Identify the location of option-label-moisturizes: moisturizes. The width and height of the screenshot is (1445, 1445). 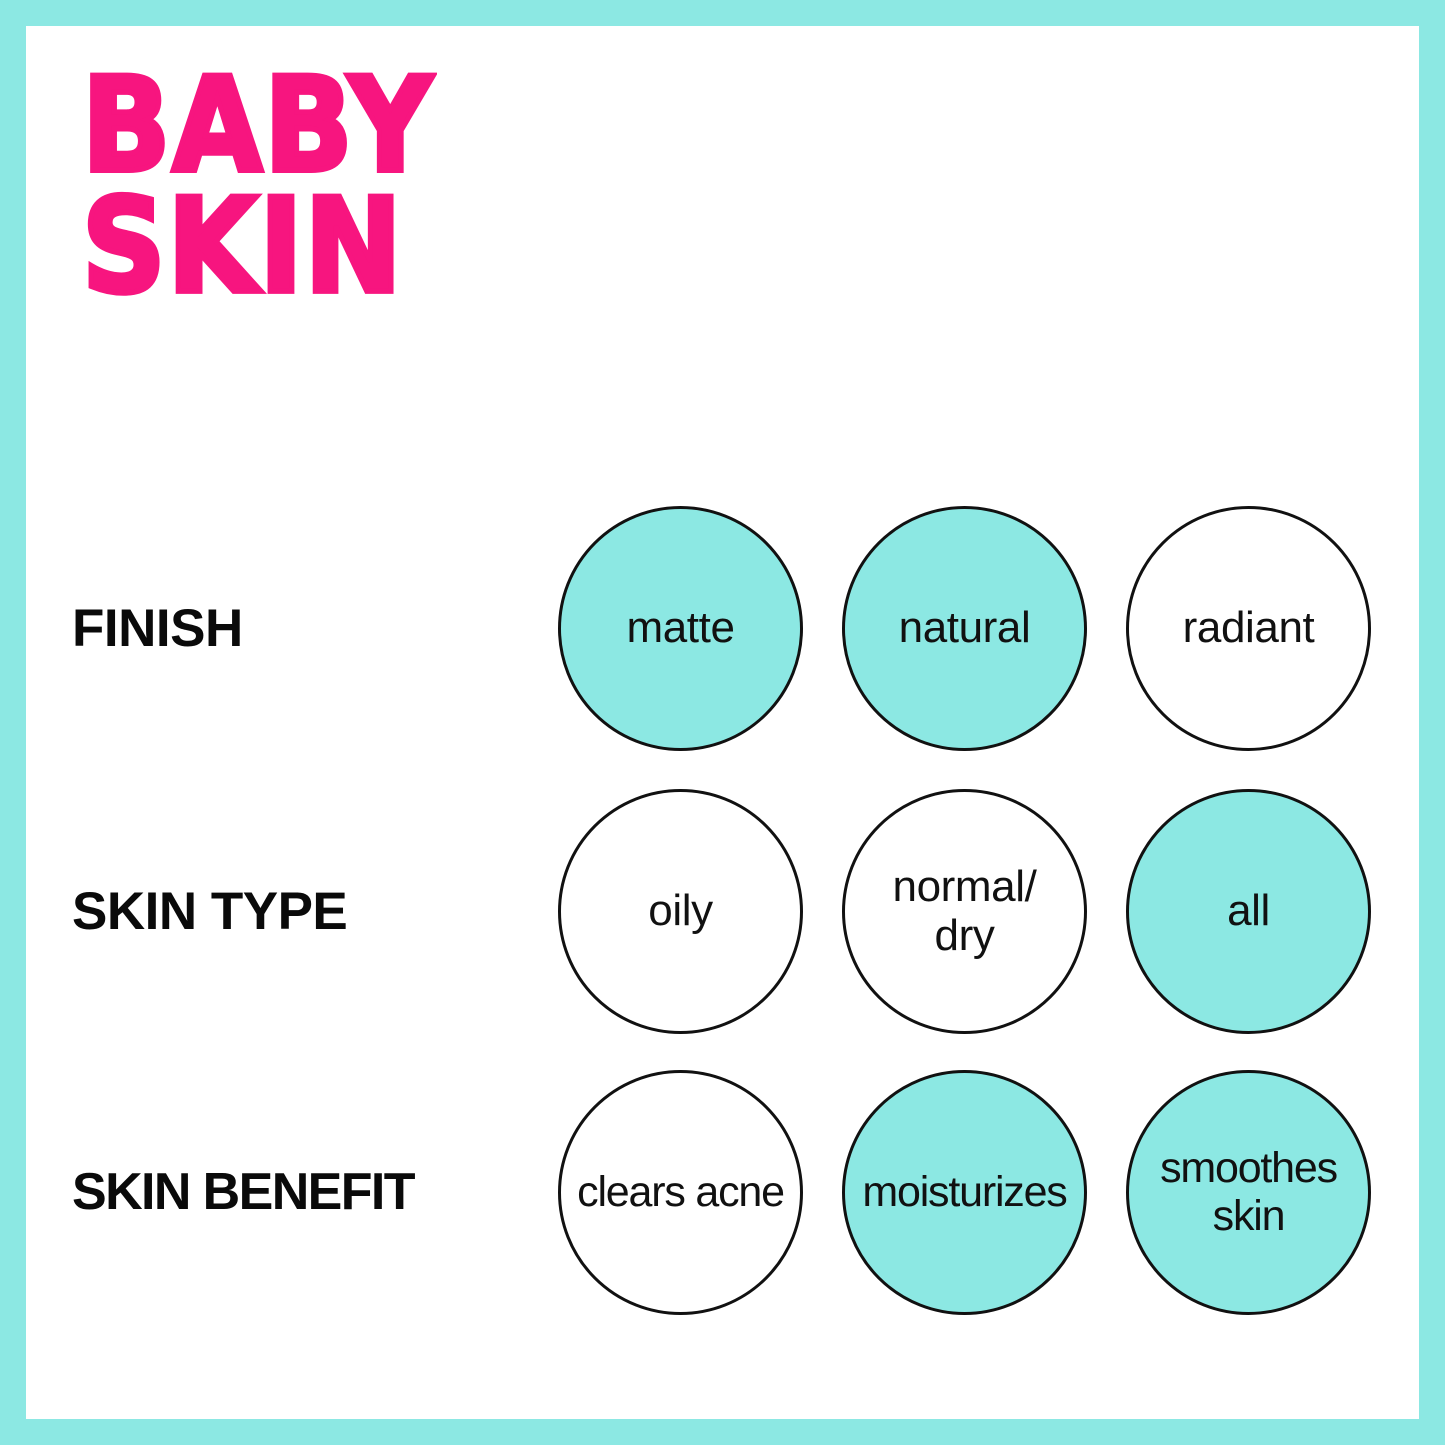
(964, 1191).